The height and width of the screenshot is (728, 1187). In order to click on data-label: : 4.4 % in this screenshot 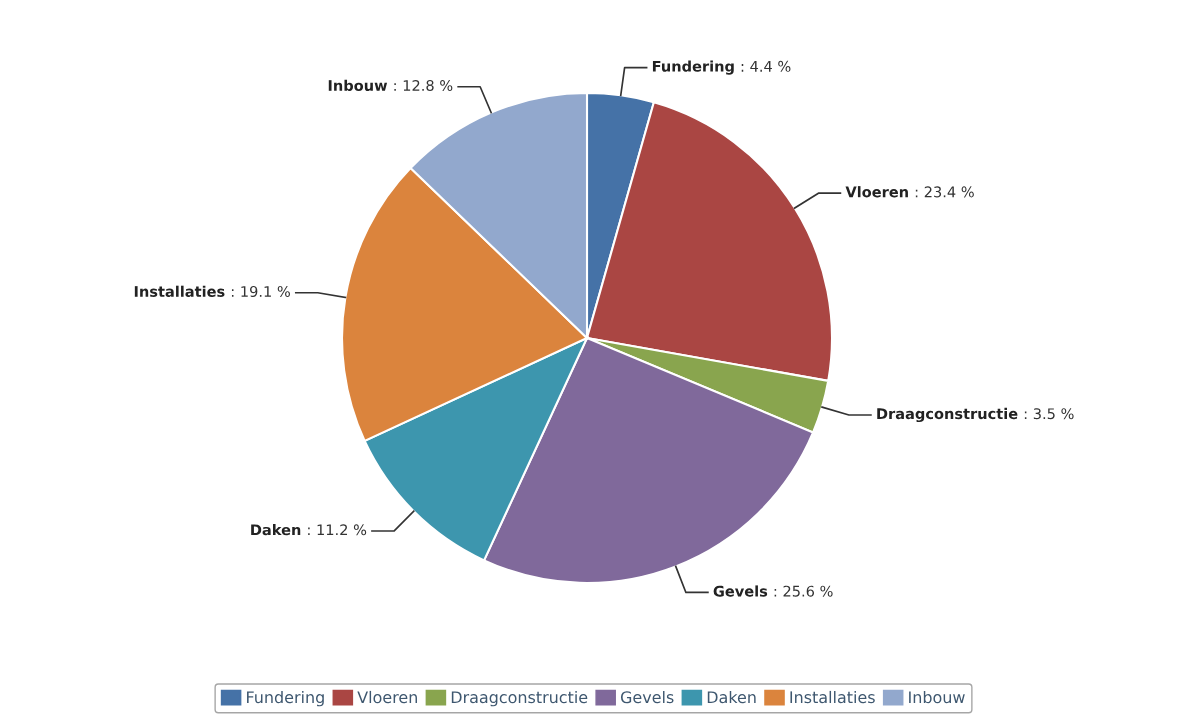, I will do `click(766, 66)`.